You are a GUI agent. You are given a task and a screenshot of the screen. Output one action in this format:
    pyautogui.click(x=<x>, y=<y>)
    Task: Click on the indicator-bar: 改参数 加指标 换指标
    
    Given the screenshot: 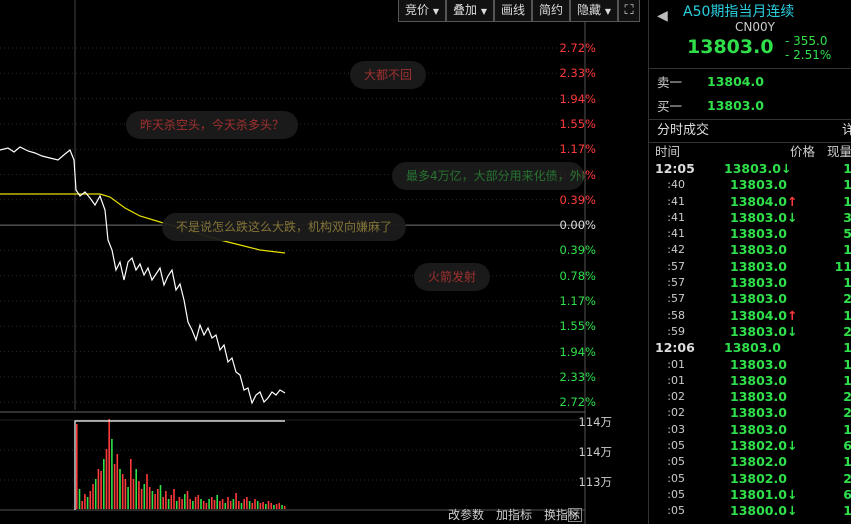 What is the action you would take?
    pyautogui.click(x=514, y=515)
    